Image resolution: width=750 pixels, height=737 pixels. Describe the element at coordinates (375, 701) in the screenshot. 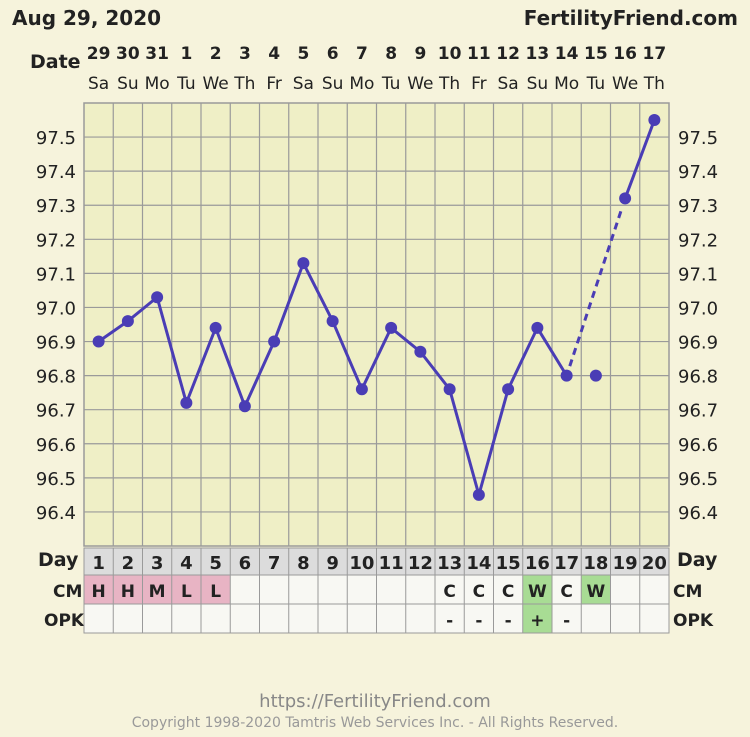

I see `footer-url: https://FertilityFriend.com` at that location.